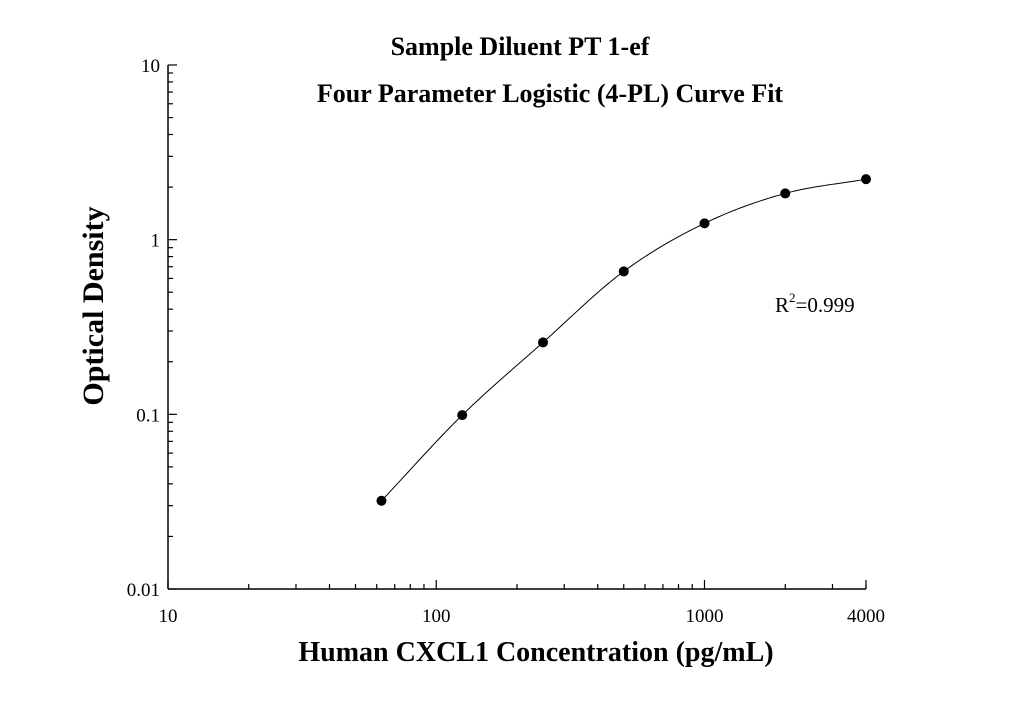  What do you see at coordinates (522, 603) in the screenshot?
I see `x-axis-ticks: 10 100 1000 4000` at bounding box center [522, 603].